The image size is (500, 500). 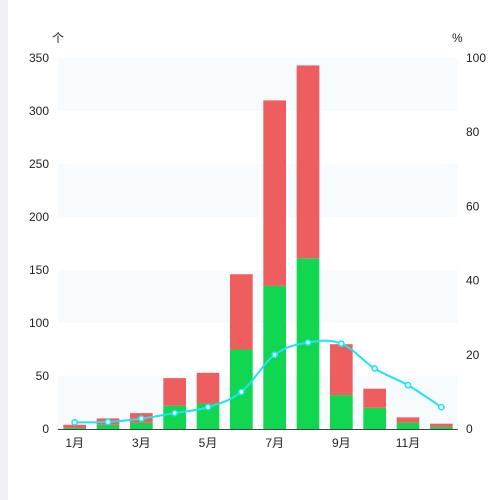 I want to click on y-left-tick-label: 300, so click(x=39, y=111).